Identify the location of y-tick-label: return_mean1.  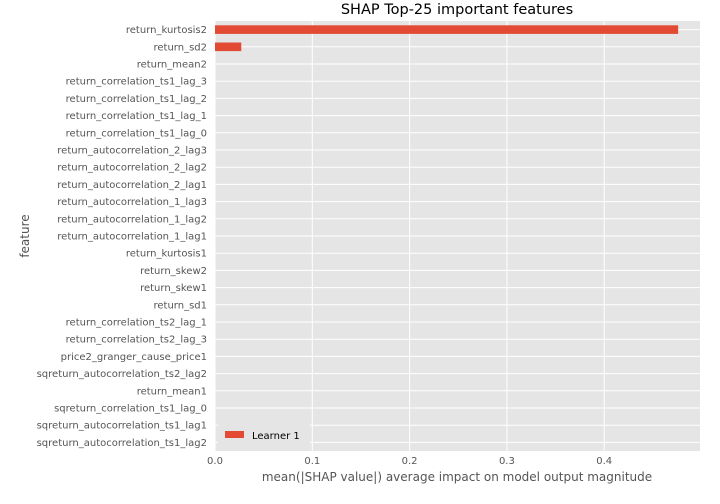
(172, 391).